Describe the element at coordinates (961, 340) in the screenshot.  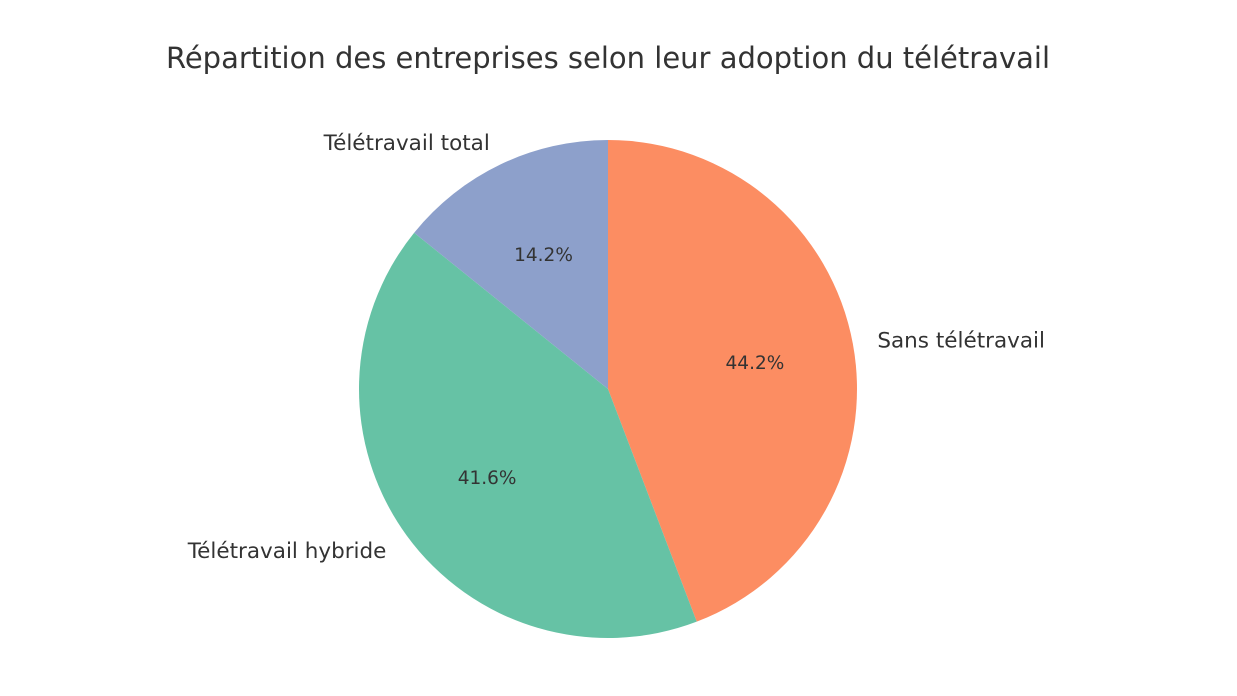
I see `slice-label: Sans télétravail` at that location.